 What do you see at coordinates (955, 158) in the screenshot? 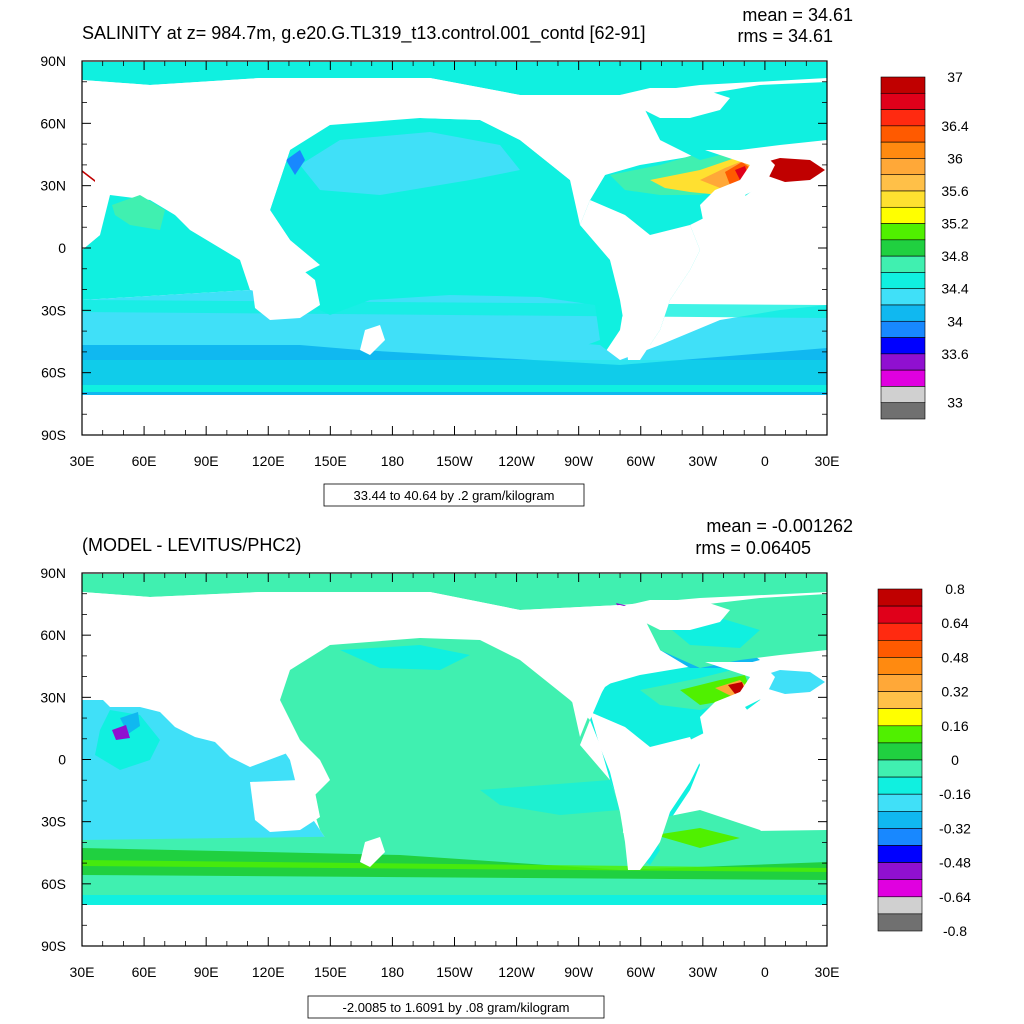
I see `colorbar-label: 36` at bounding box center [955, 158].